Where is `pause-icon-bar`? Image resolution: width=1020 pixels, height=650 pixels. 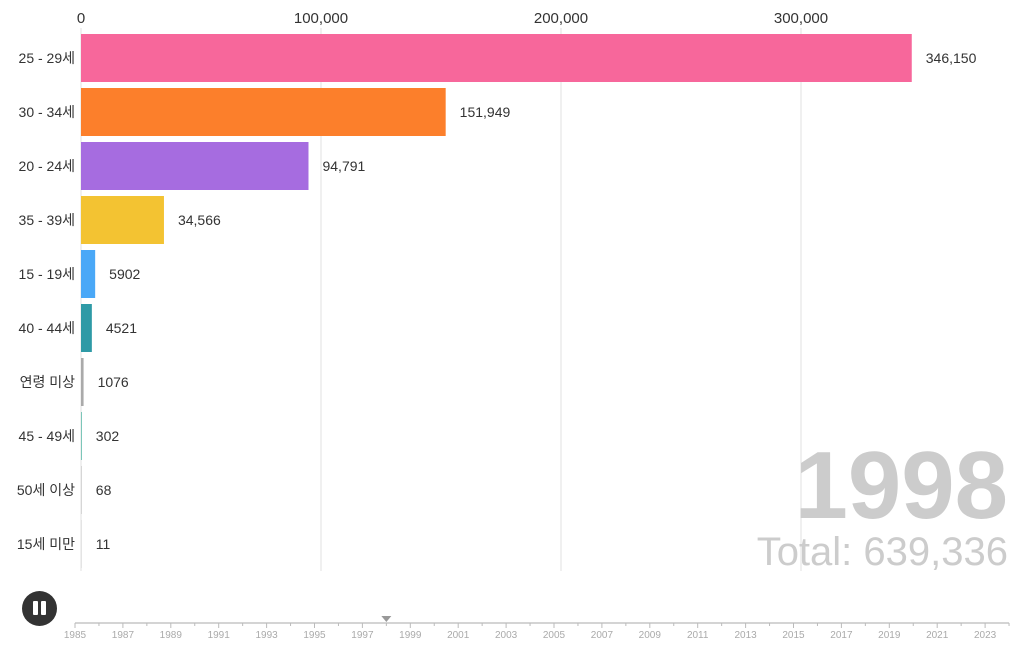
pause-icon-bar is located at coordinates (43, 608).